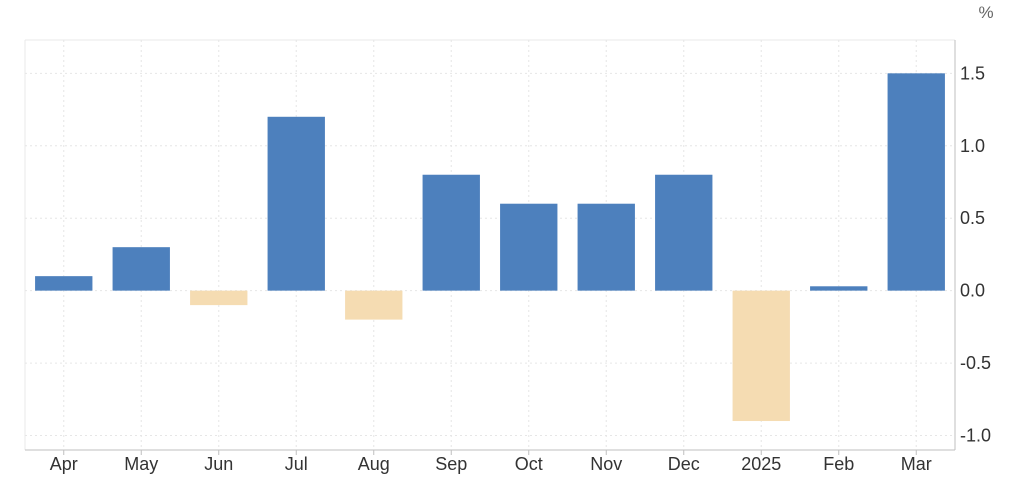  What do you see at coordinates (838, 464) in the screenshot?
I see `x-tick-label: Feb` at bounding box center [838, 464].